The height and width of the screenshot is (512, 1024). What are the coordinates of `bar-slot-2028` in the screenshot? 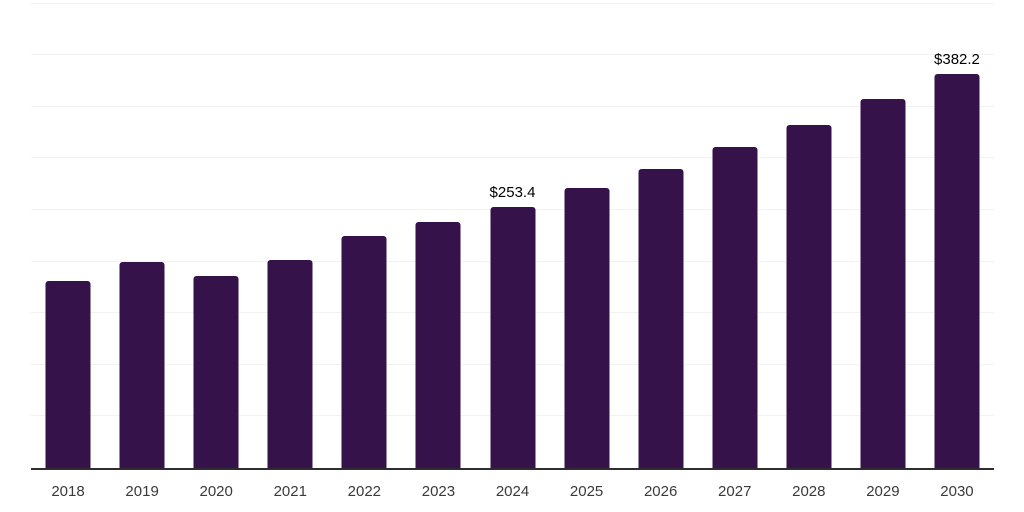 It's located at (809, 234).